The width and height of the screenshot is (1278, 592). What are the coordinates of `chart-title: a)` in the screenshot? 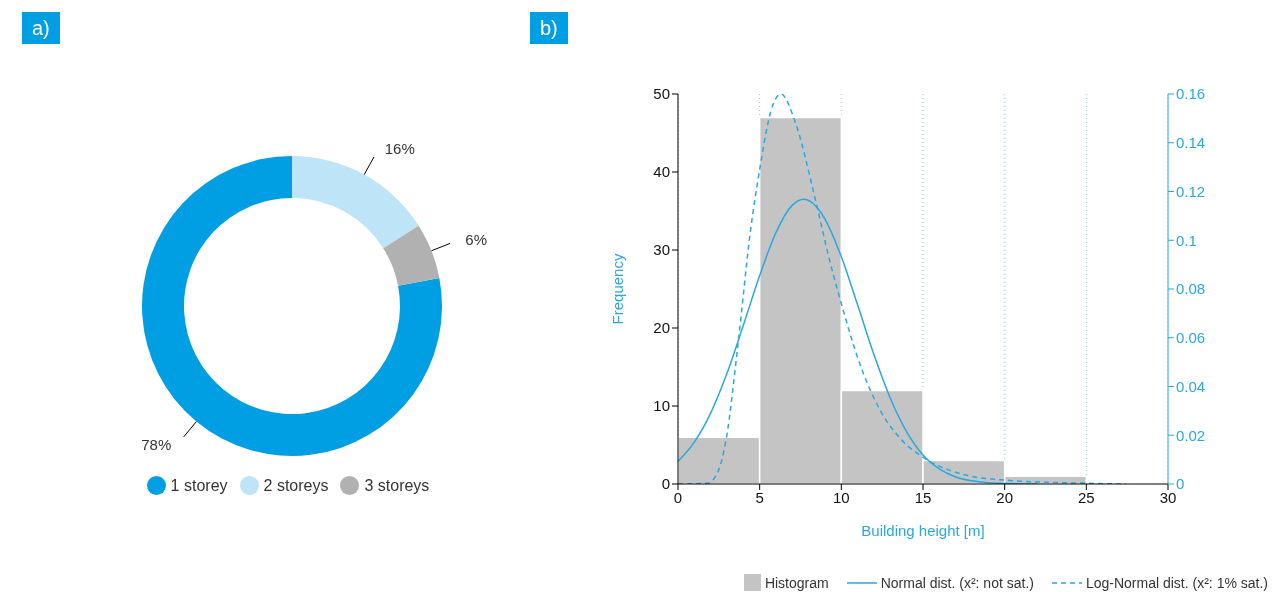 It's located at (41, 28).